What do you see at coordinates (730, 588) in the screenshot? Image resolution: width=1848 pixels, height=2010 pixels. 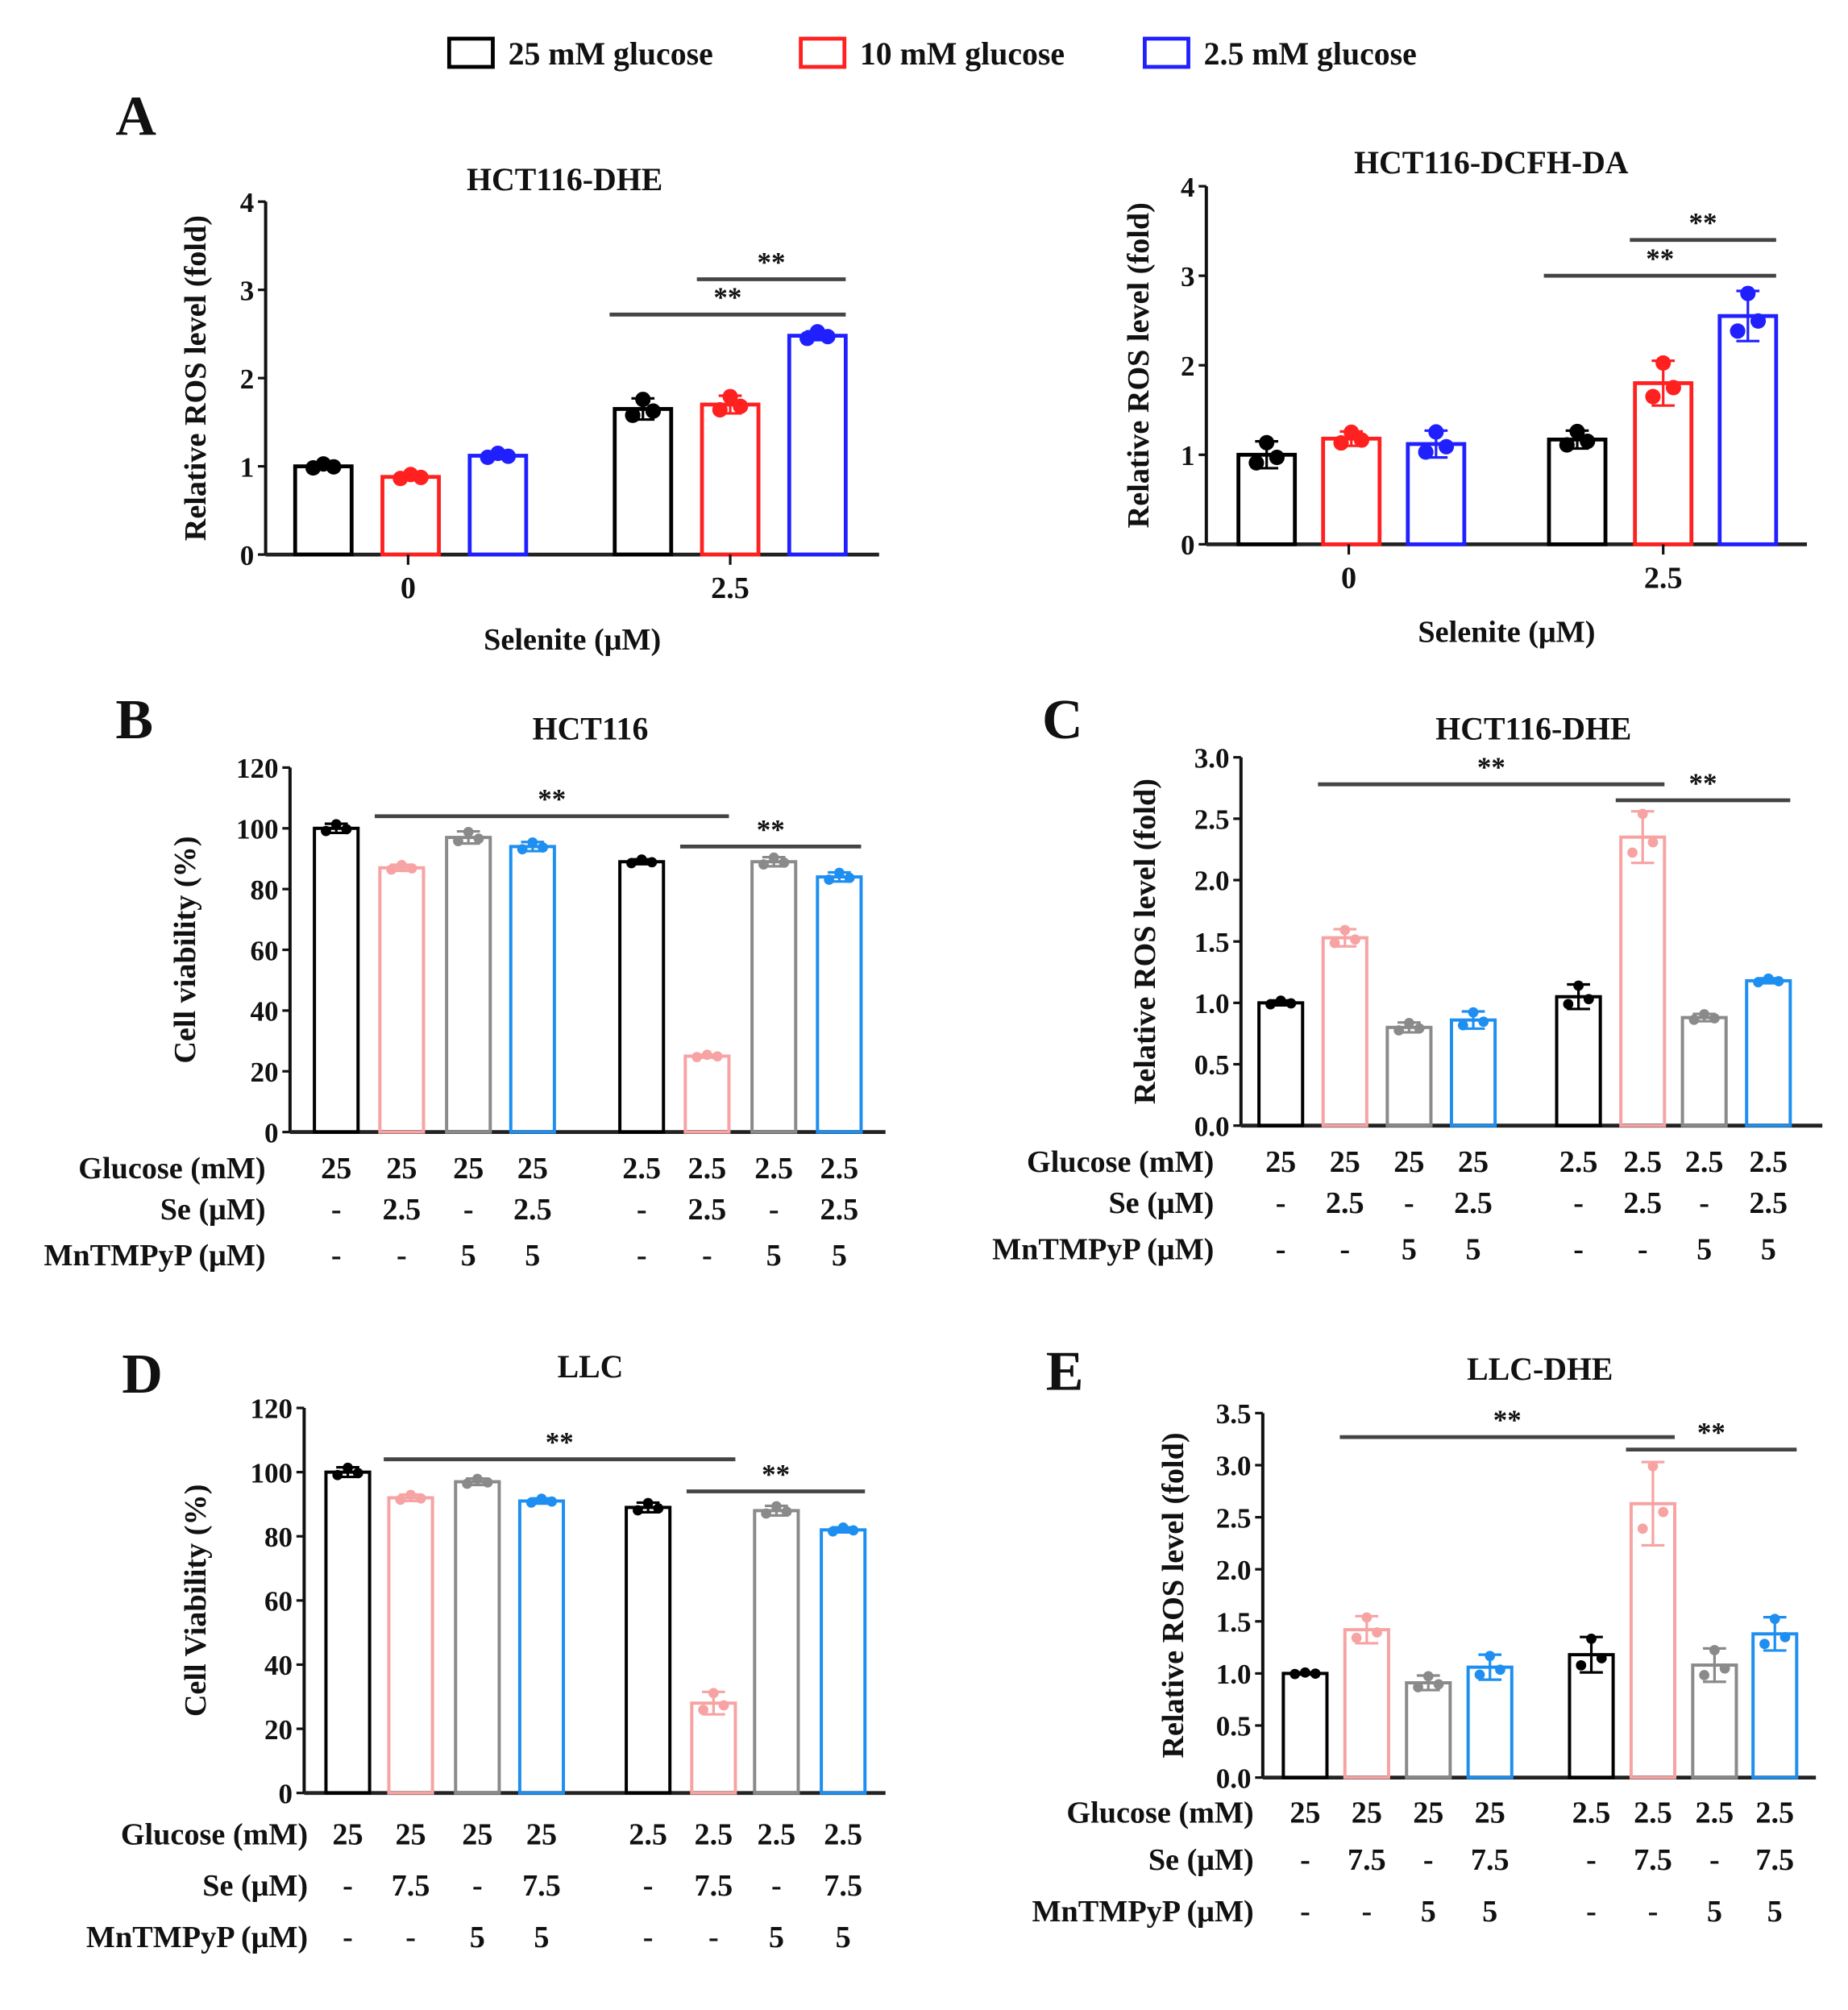 I see `x-tick-label: 2.5` at bounding box center [730, 588].